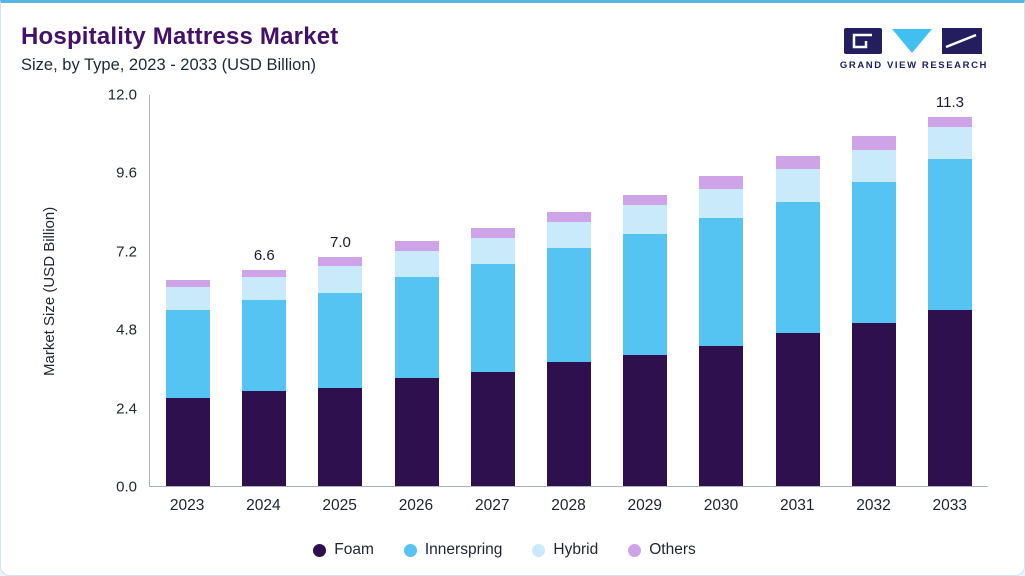 Image resolution: width=1025 pixels, height=576 pixels. I want to click on bar-column-2027, so click(493, 290).